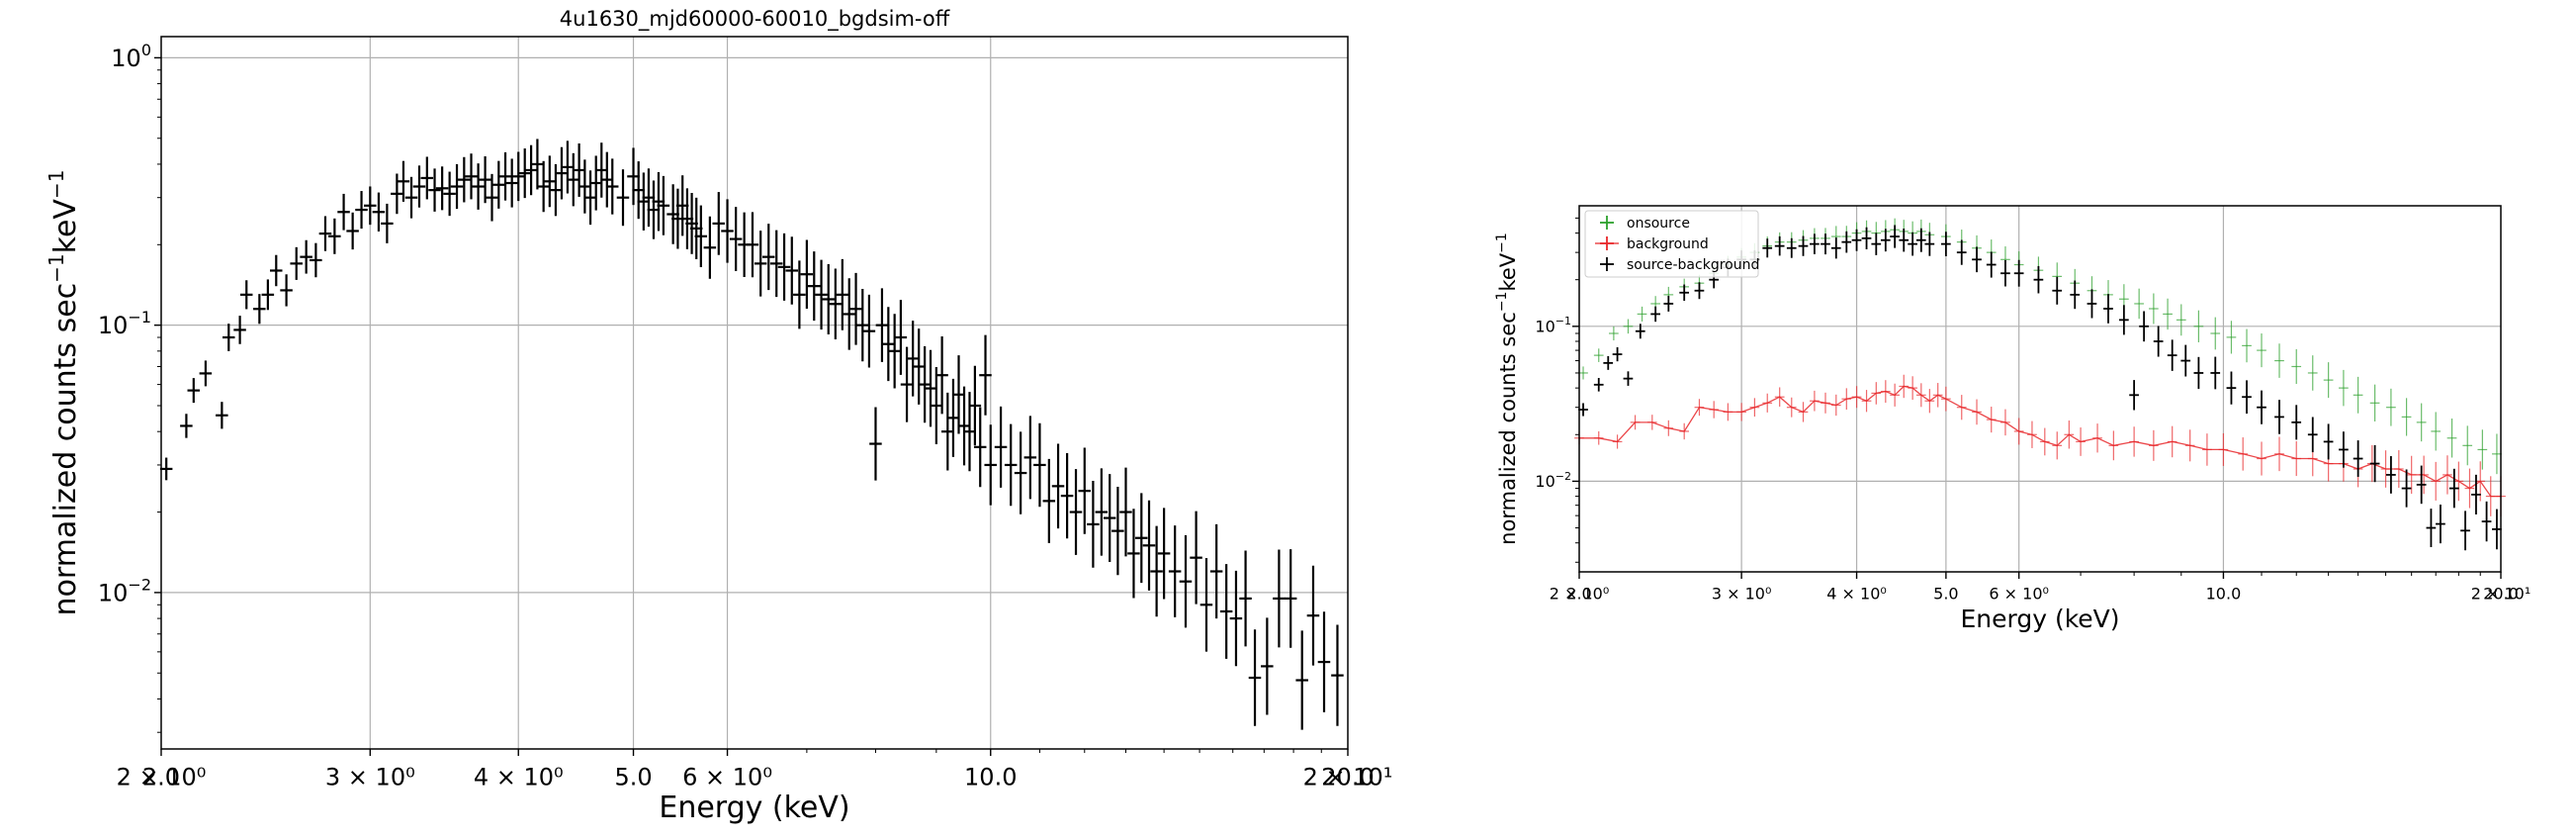 The height and width of the screenshot is (839, 2576). Describe the element at coordinates (1607, 223) in the screenshot. I see `legend-marker-onsource` at that location.